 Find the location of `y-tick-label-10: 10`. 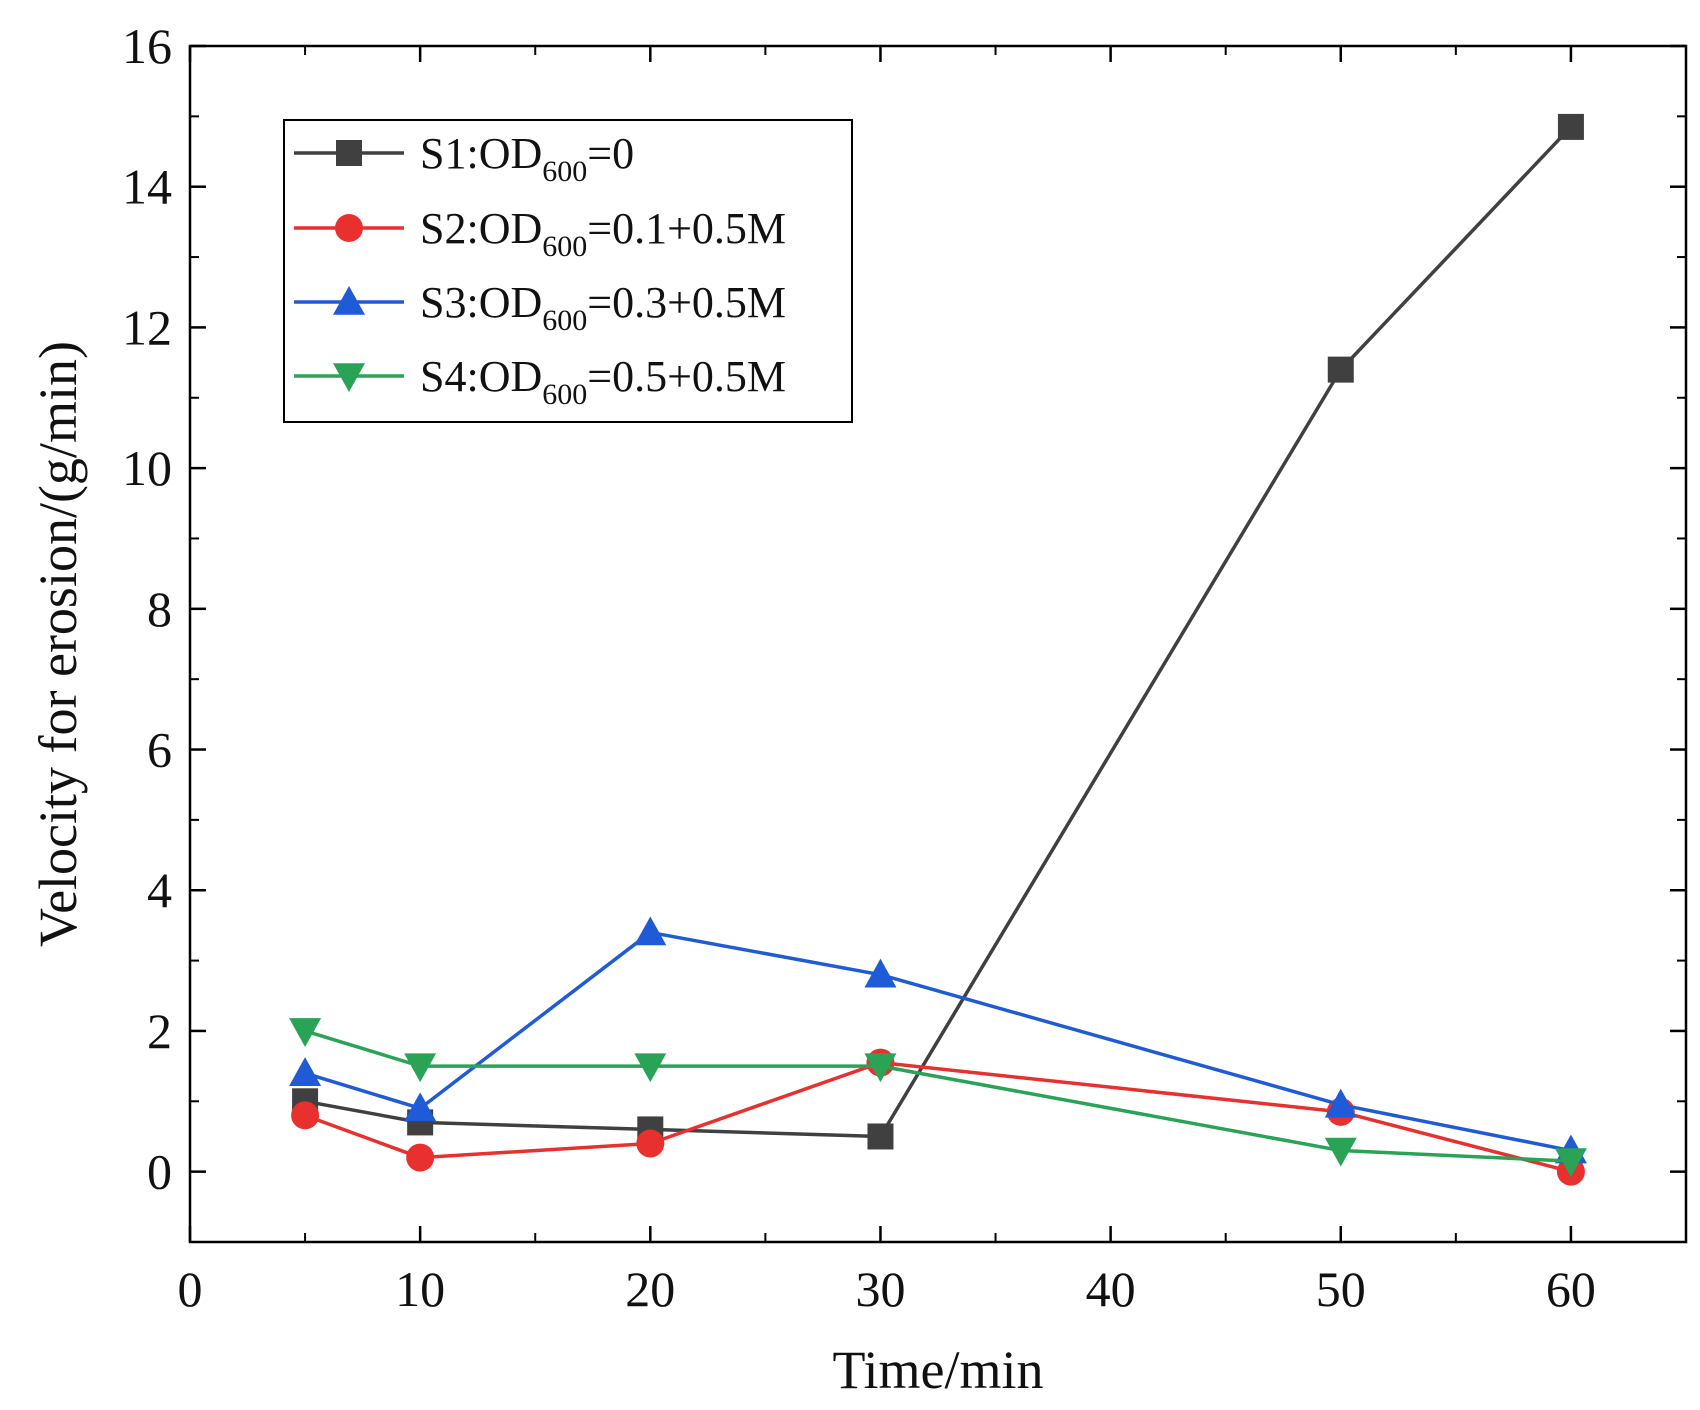

y-tick-label-10: 10 is located at coordinates (147, 468).